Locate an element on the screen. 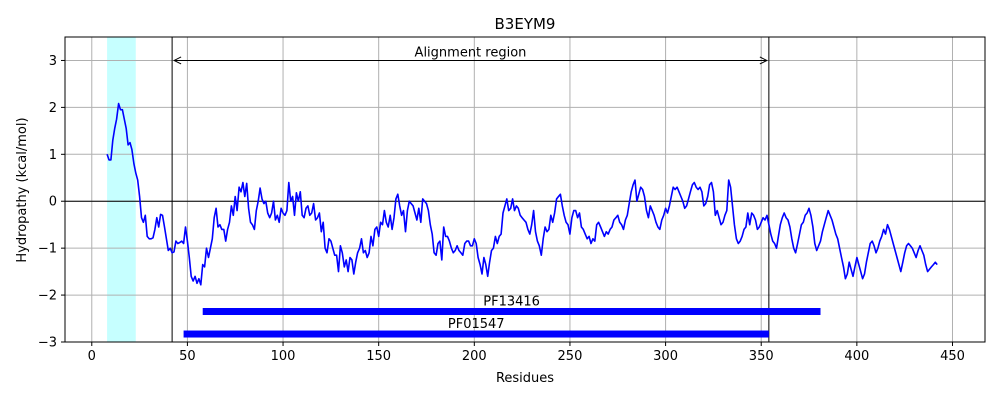 The image size is (1000, 400). x-axis-label: Residues is located at coordinates (525, 378).